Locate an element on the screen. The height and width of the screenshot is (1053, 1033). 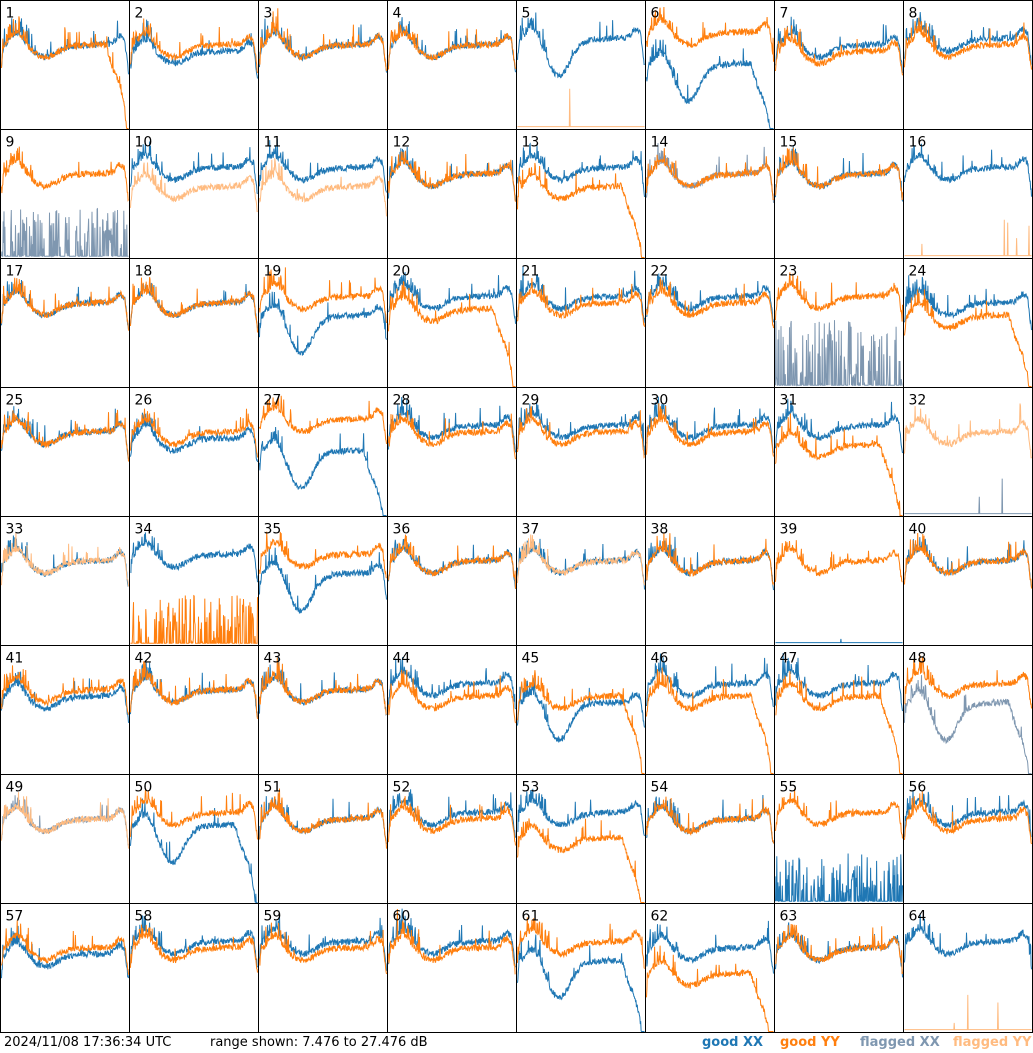
panel-30: 30 is located at coordinates (710, 452).